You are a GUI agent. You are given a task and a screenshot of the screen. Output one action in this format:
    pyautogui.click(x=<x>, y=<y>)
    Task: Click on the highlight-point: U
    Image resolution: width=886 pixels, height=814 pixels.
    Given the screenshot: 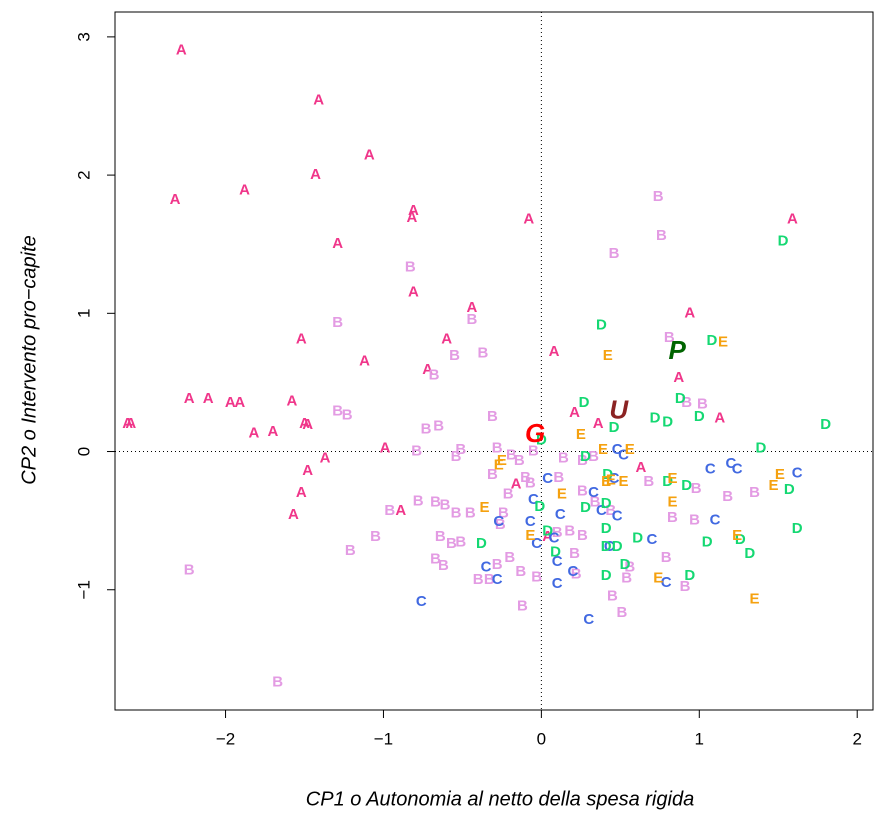 What is the action you would take?
    pyautogui.click(x=619, y=409)
    